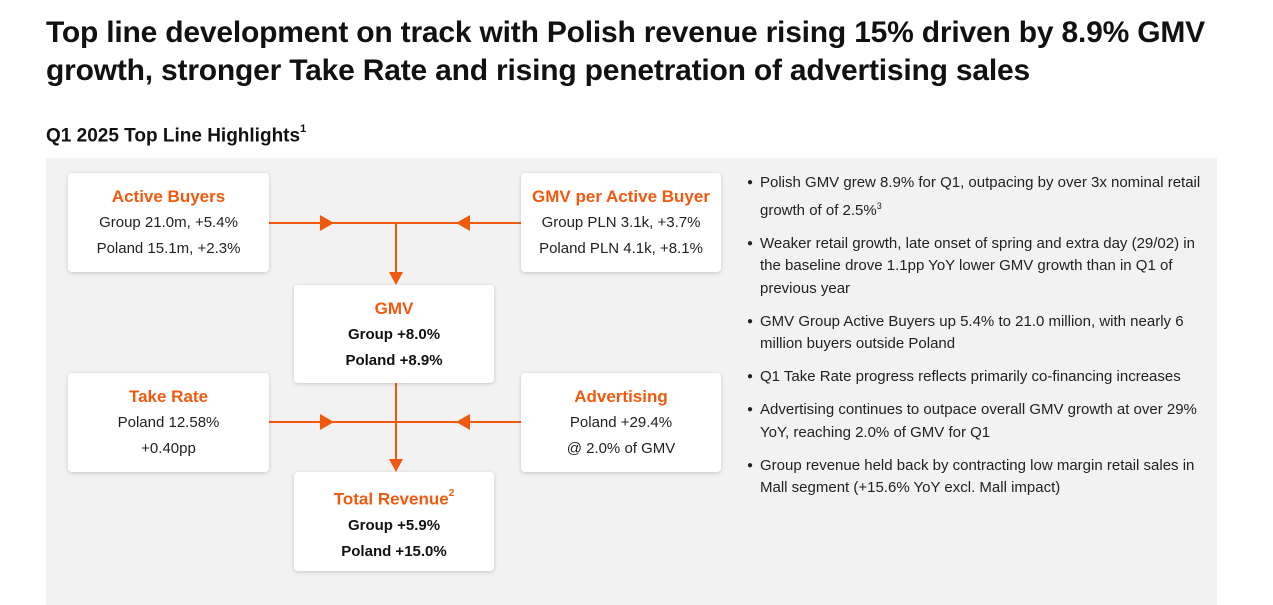 This screenshot has width=1273, height=605. I want to click on card-line: Group +8.0%, so click(394, 334).